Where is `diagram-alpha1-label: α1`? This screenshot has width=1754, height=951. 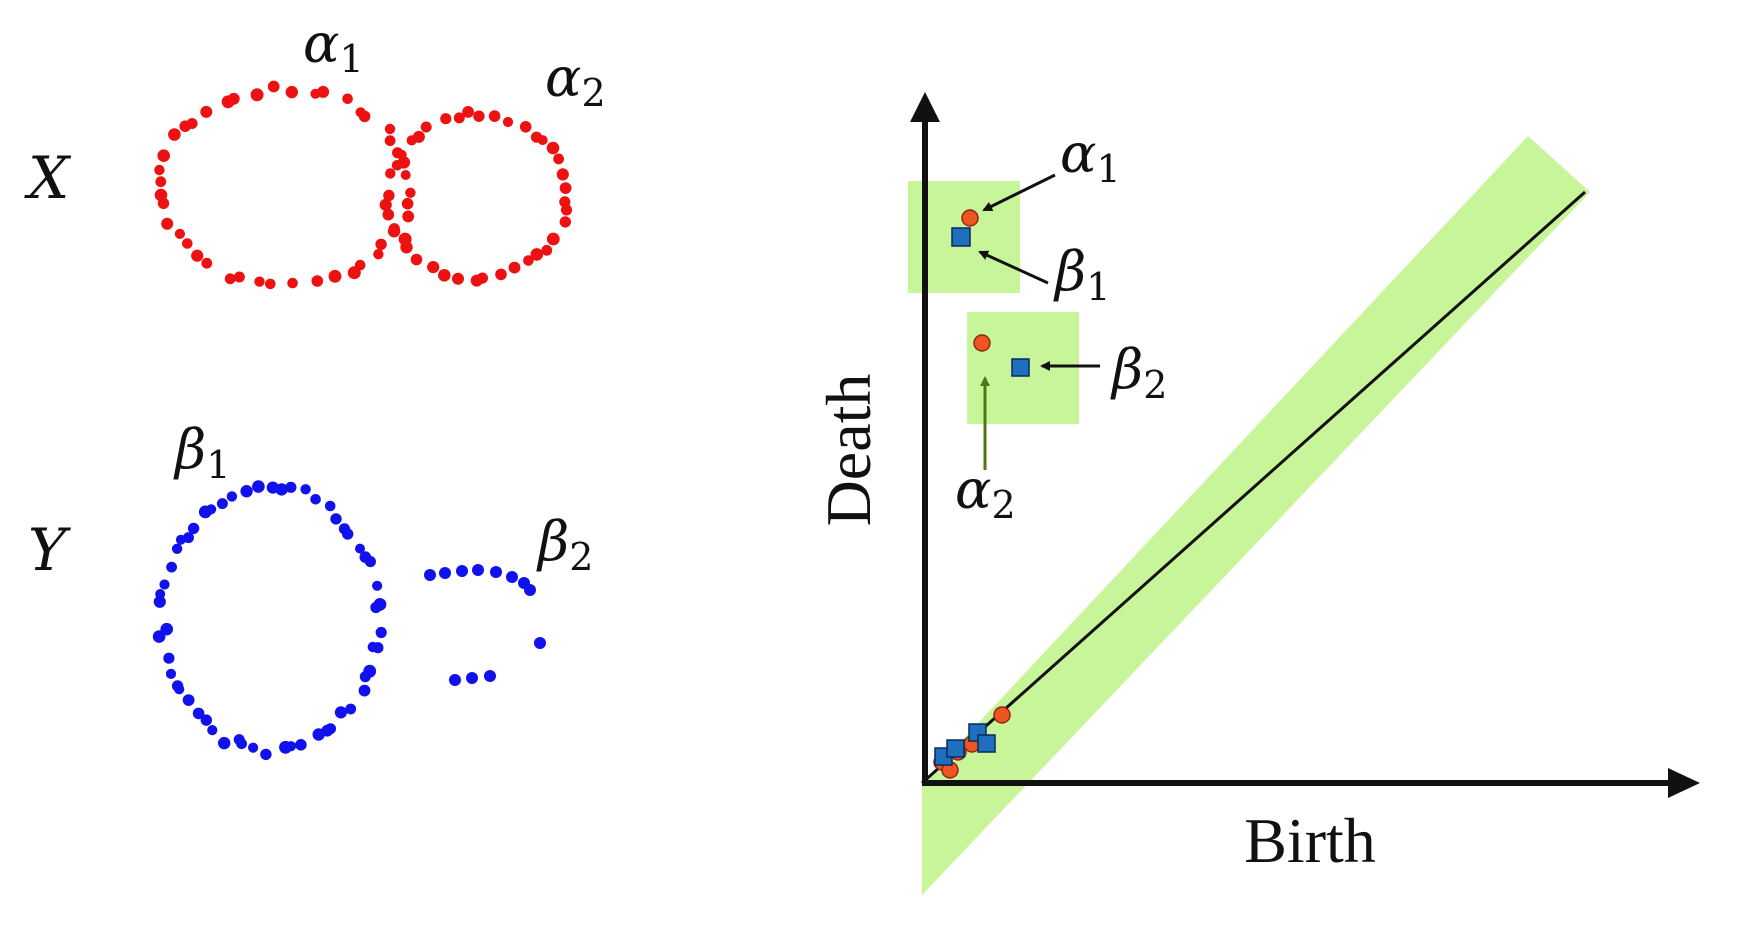
diagram-alpha1-label: α1 is located at coordinates (1090, 156).